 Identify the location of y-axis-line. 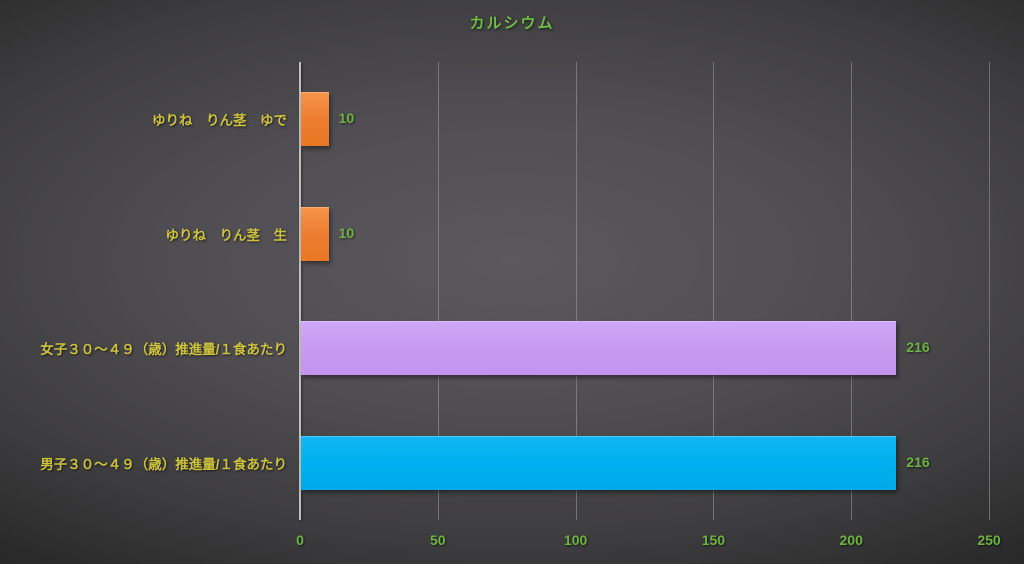
(300, 291).